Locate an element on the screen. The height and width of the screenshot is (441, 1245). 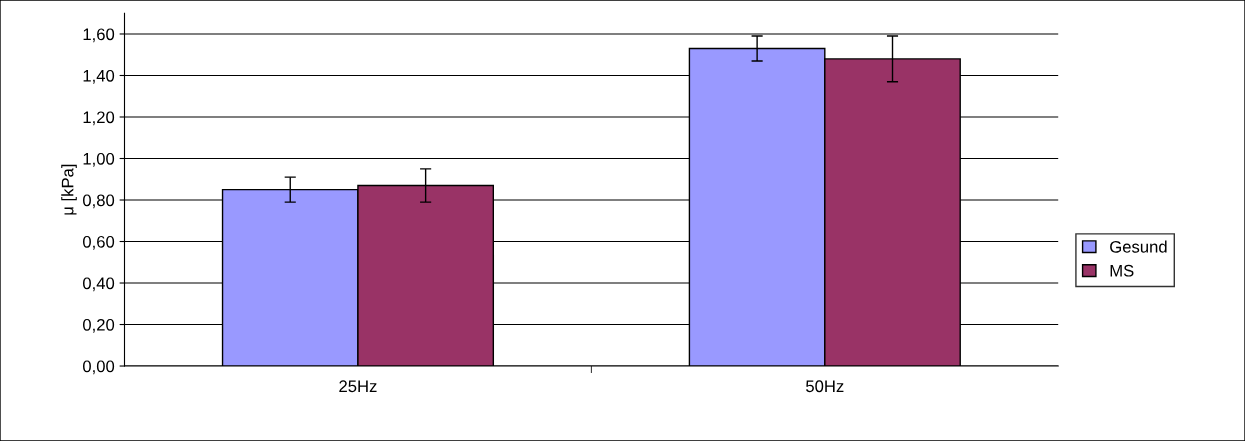
y-tick-label: 0,40 is located at coordinates (98, 284).